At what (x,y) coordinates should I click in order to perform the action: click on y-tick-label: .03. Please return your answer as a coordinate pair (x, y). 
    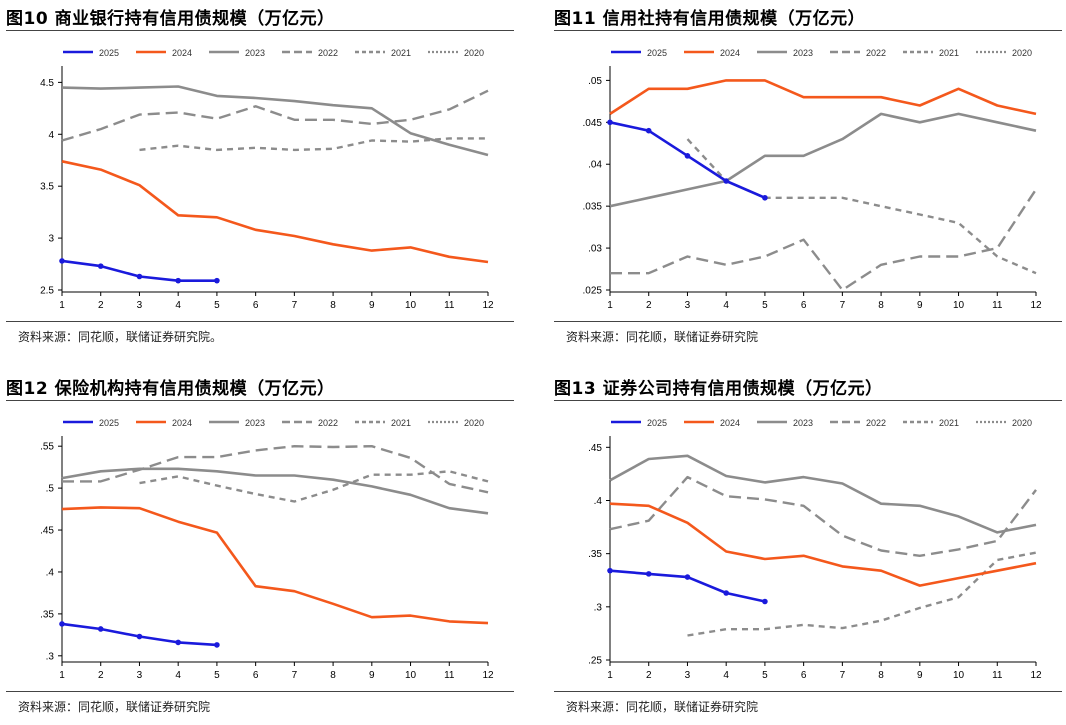
    Looking at the image, I should click on (595, 249).